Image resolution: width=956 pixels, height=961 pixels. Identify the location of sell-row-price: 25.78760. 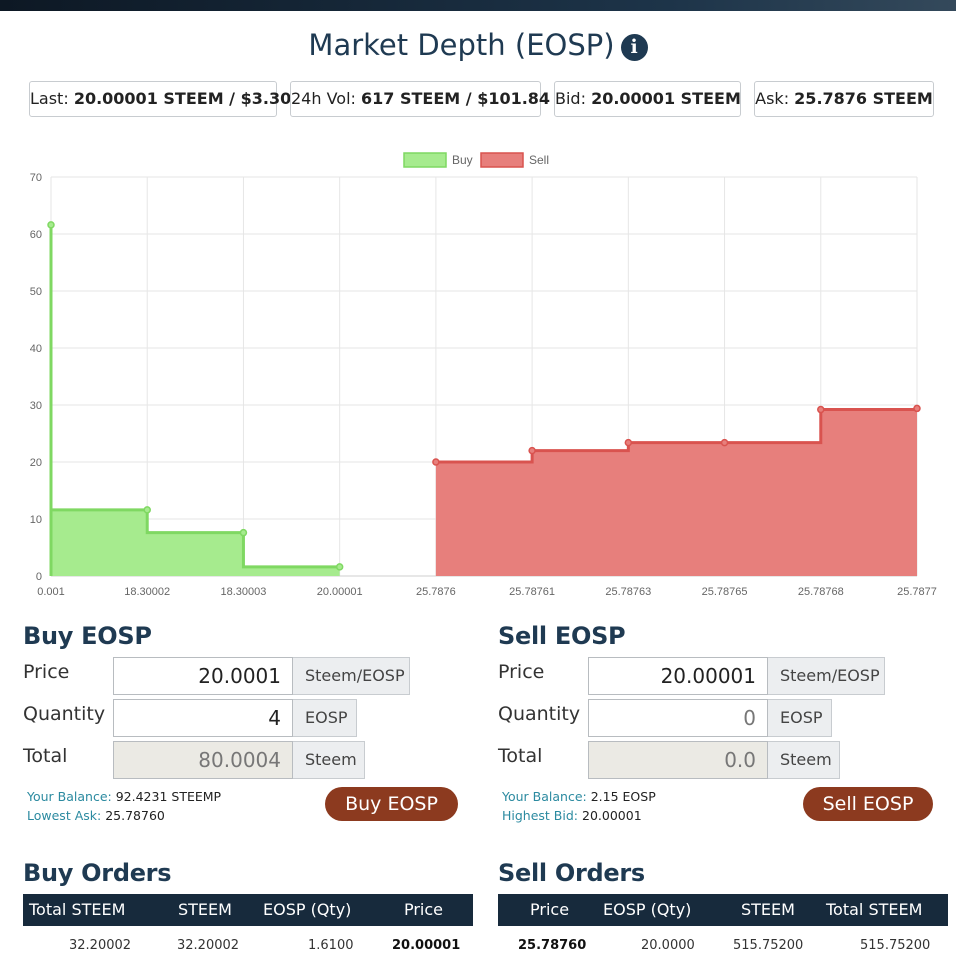
(552, 945).